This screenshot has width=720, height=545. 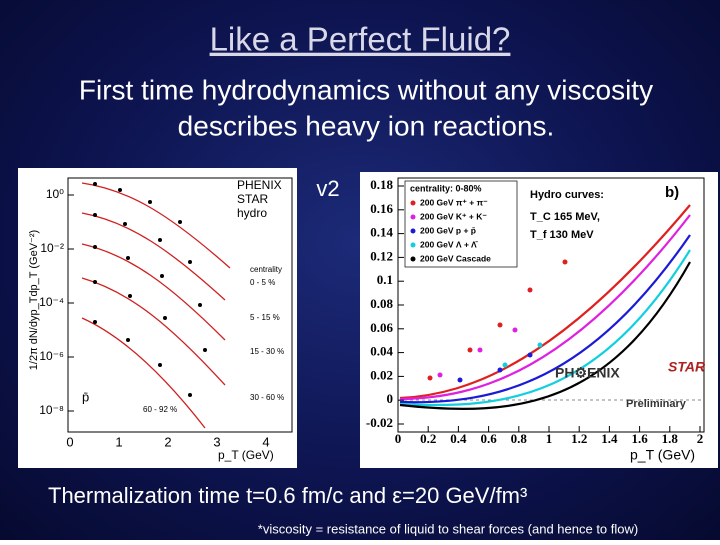 I want to click on legend-box, so click(x=461, y=224).